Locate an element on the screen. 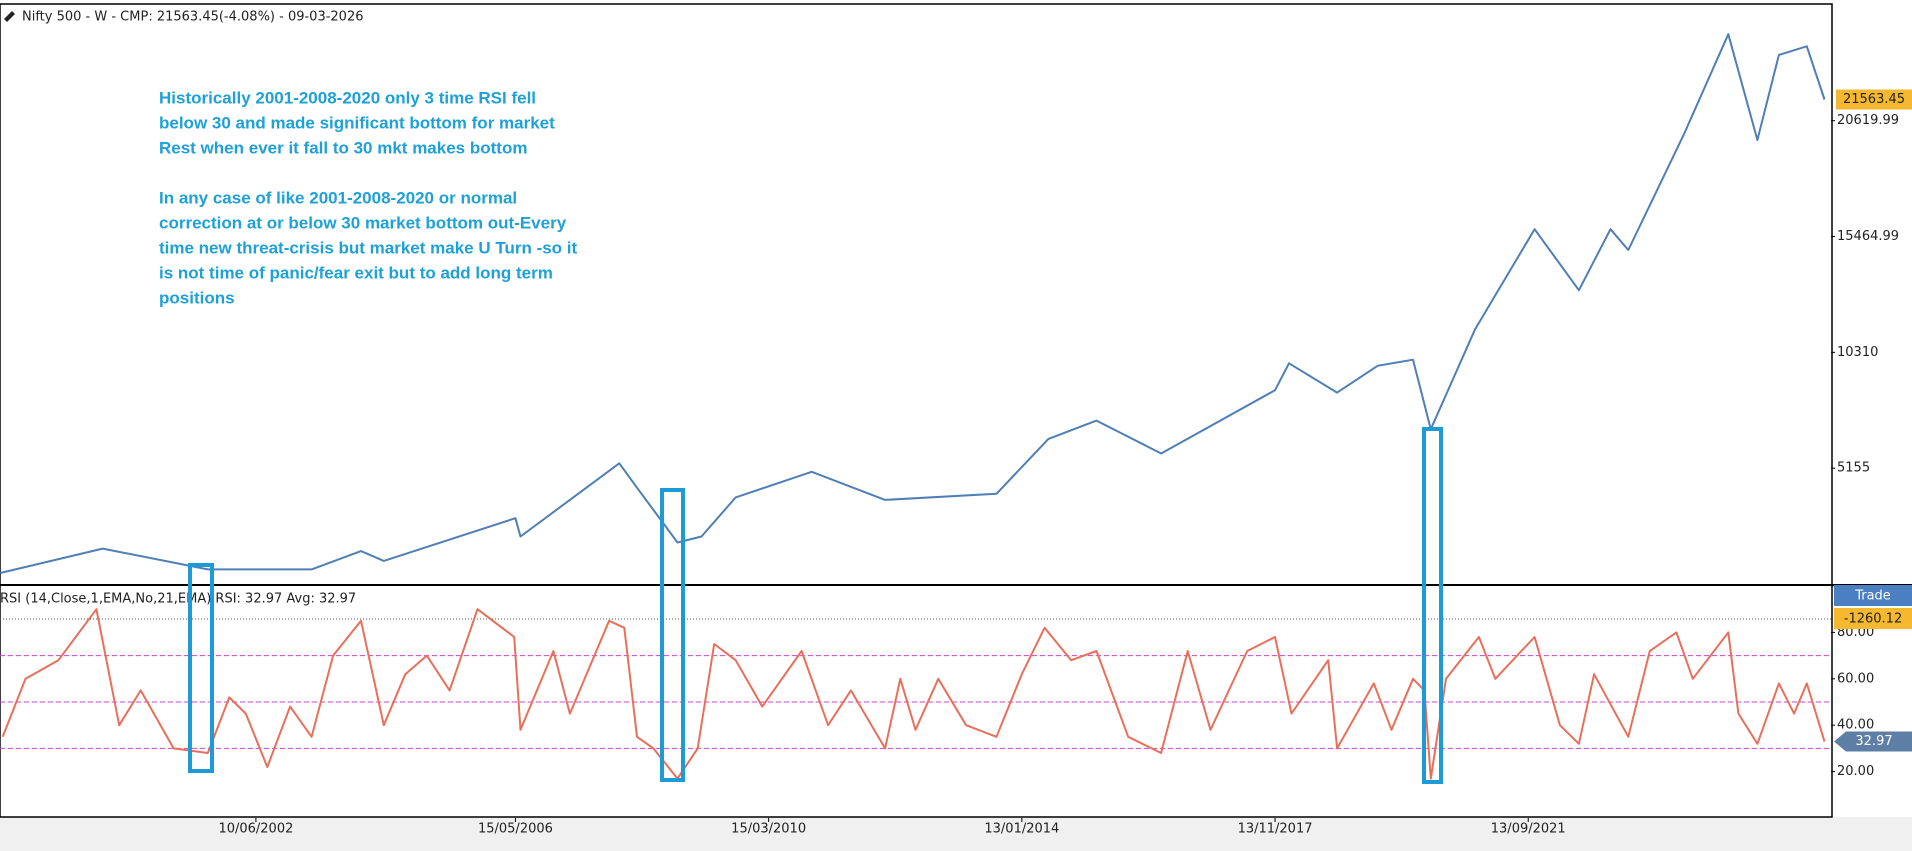 Image resolution: width=1912 pixels, height=851 pixels. y-tick-label: 5155 is located at coordinates (1853, 468).